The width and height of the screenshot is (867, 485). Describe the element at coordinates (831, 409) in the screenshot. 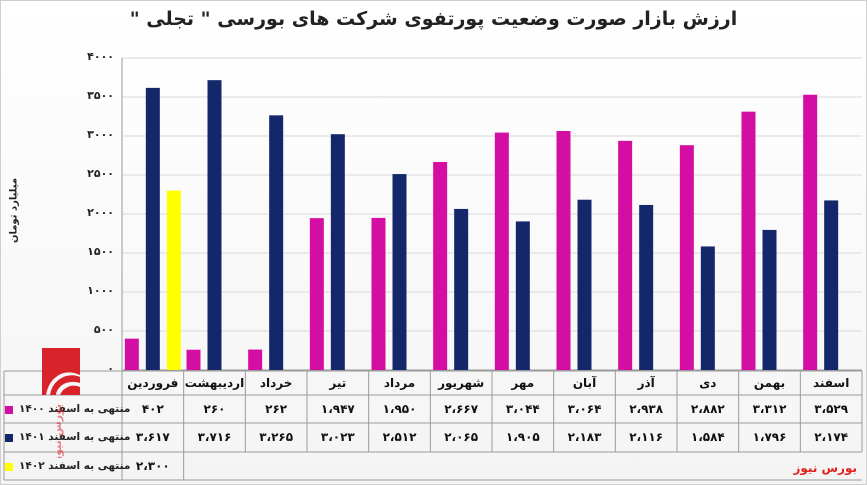

I see `data-label: ۳،۵۲۹` at that location.